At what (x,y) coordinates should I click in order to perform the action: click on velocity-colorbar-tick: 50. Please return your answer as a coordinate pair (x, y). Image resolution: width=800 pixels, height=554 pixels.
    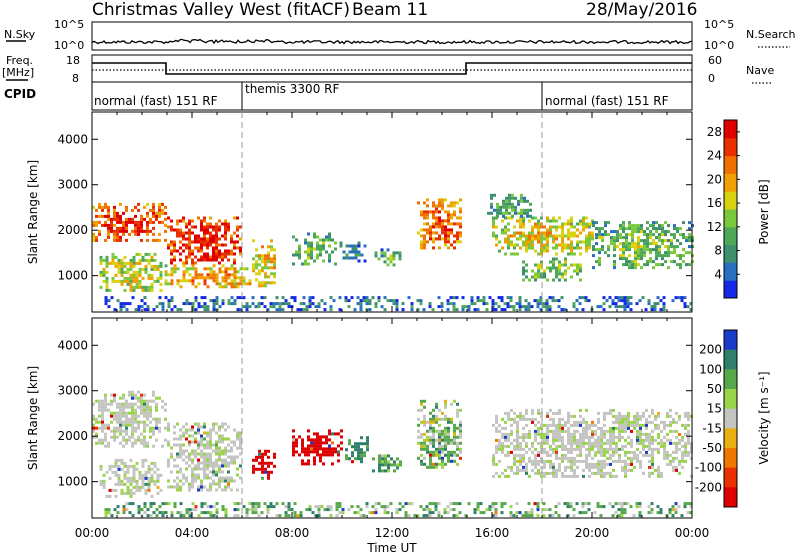
    Looking at the image, I should click on (714, 389).